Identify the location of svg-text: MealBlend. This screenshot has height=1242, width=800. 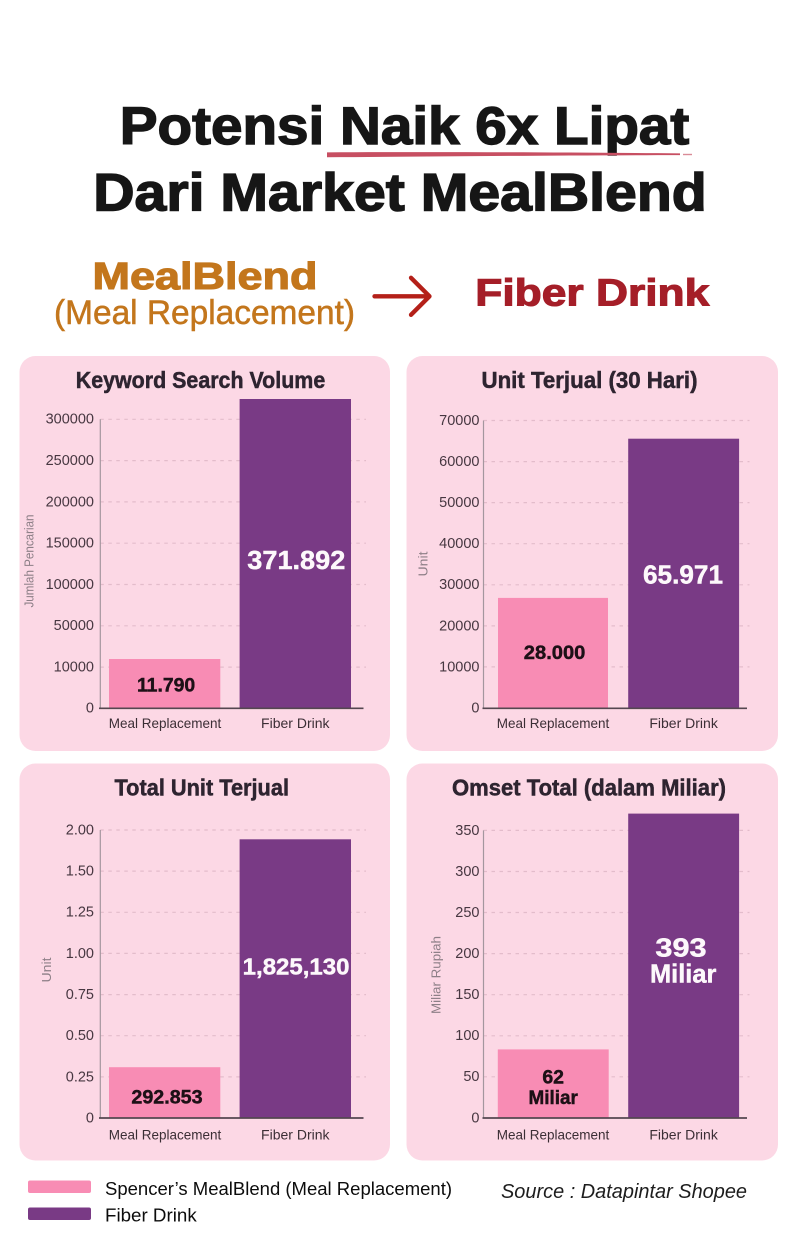
(205, 277).